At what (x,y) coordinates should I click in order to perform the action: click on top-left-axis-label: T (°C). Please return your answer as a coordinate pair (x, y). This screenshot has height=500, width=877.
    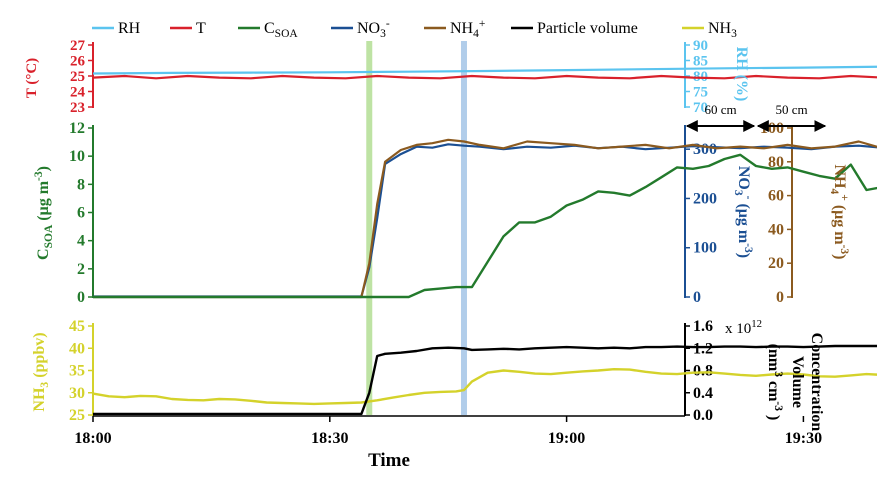
    Looking at the image, I should click on (32, 78).